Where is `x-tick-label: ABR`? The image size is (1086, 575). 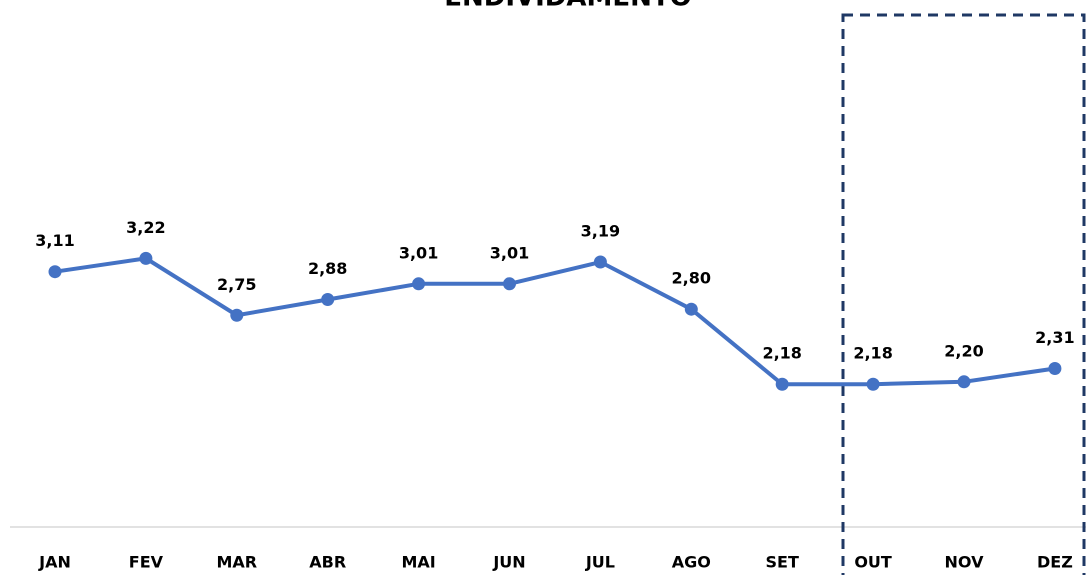 x-tick-label: ABR is located at coordinates (327, 562).